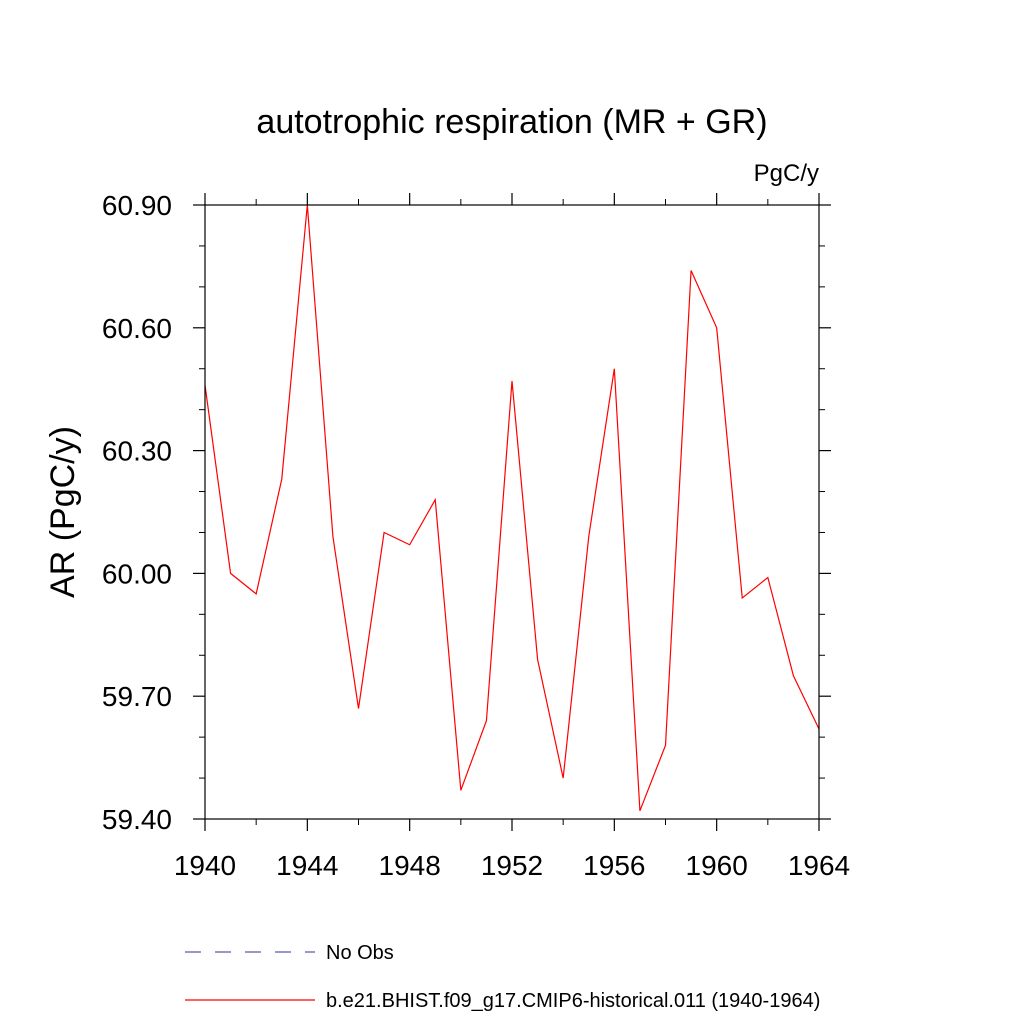 The height and width of the screenshot is (1024, 1024). What do you see at coordinates (137, 205) in the screenshot?
I see `y-tick-label: 60.90` at bounding box center [137, 205].